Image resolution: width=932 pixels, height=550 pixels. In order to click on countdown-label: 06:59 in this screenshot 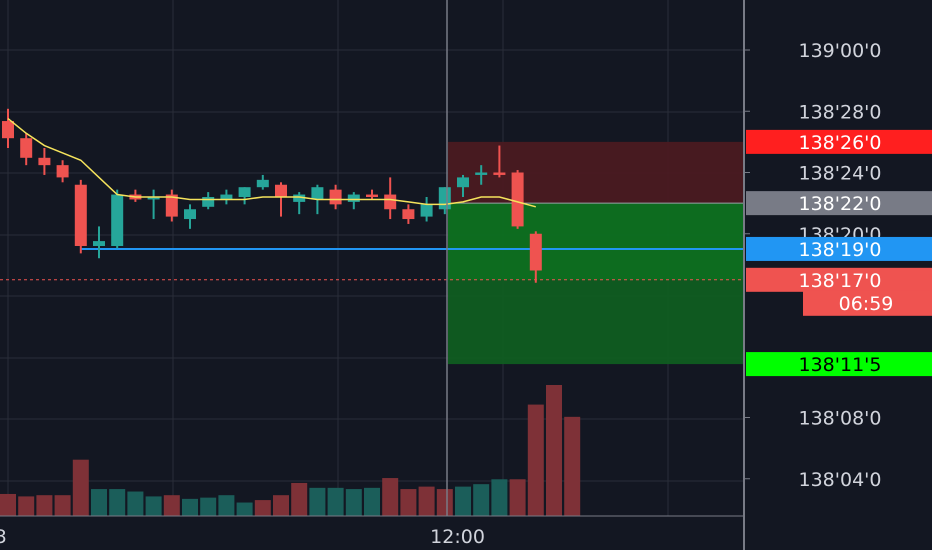, I will do `click(866, 304)`.